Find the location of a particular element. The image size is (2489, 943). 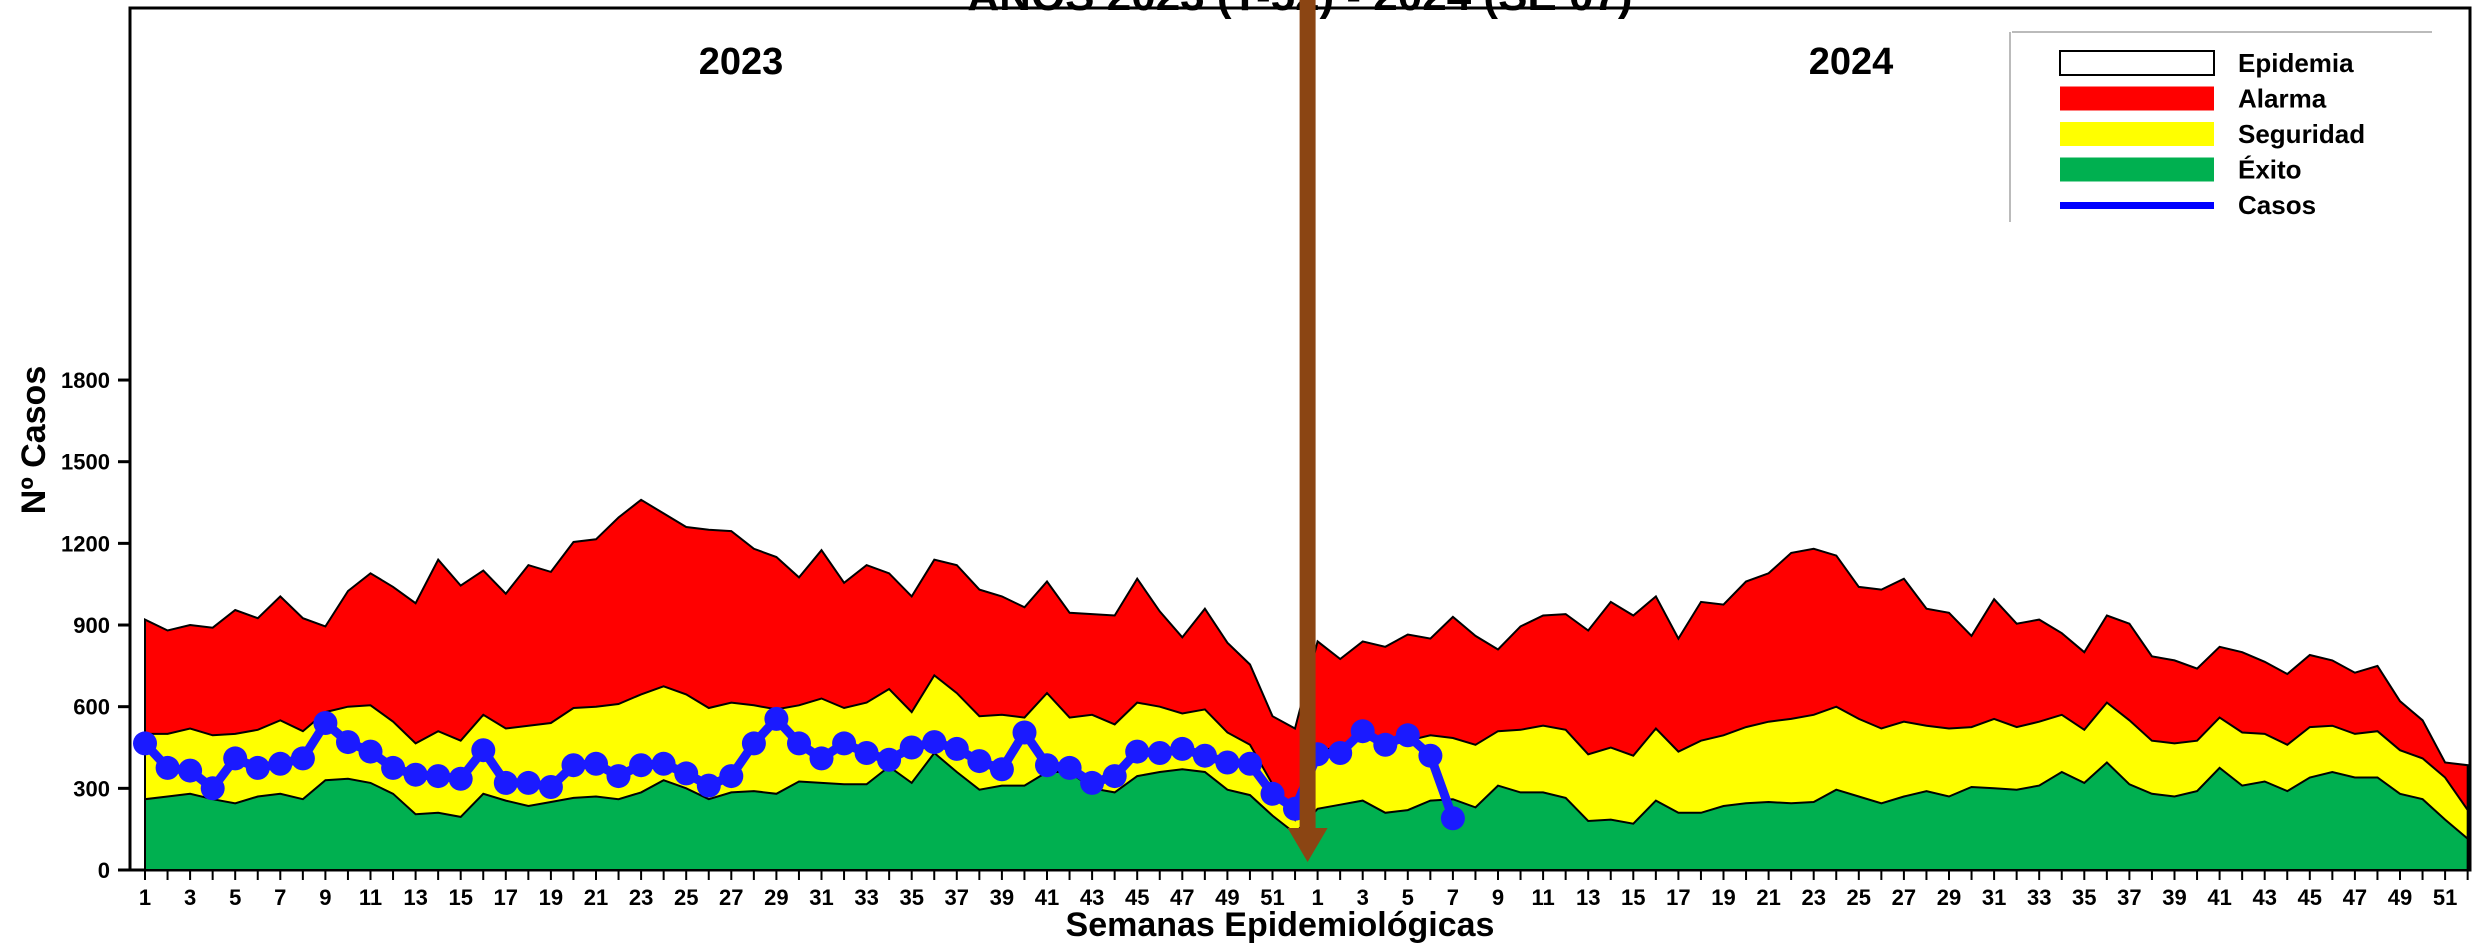

x-tick-label-2024-51: 51 is located at coordinates (2445, 897).